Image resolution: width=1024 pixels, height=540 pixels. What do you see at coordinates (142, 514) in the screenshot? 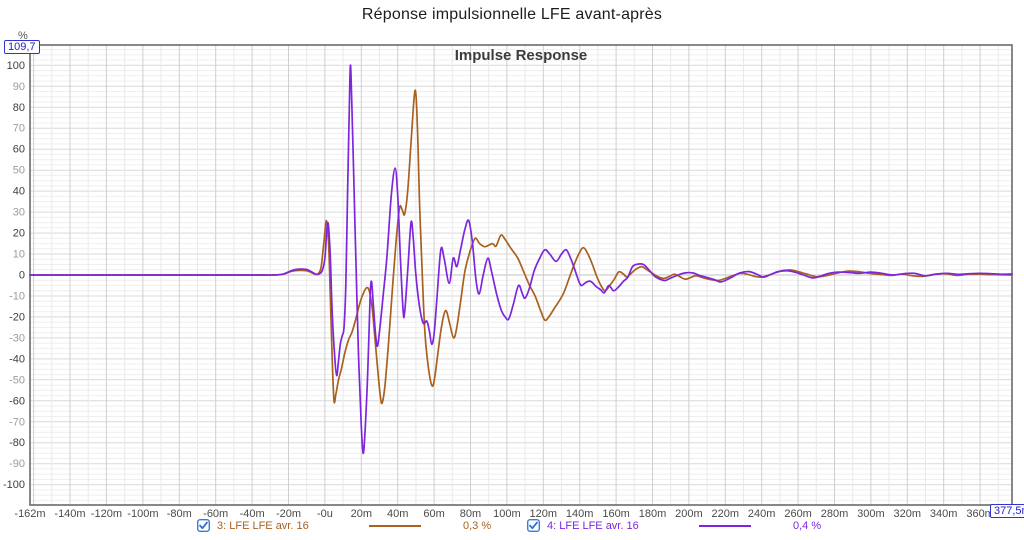
I see `svg-text: -100m` at bounding box center [142, 514].